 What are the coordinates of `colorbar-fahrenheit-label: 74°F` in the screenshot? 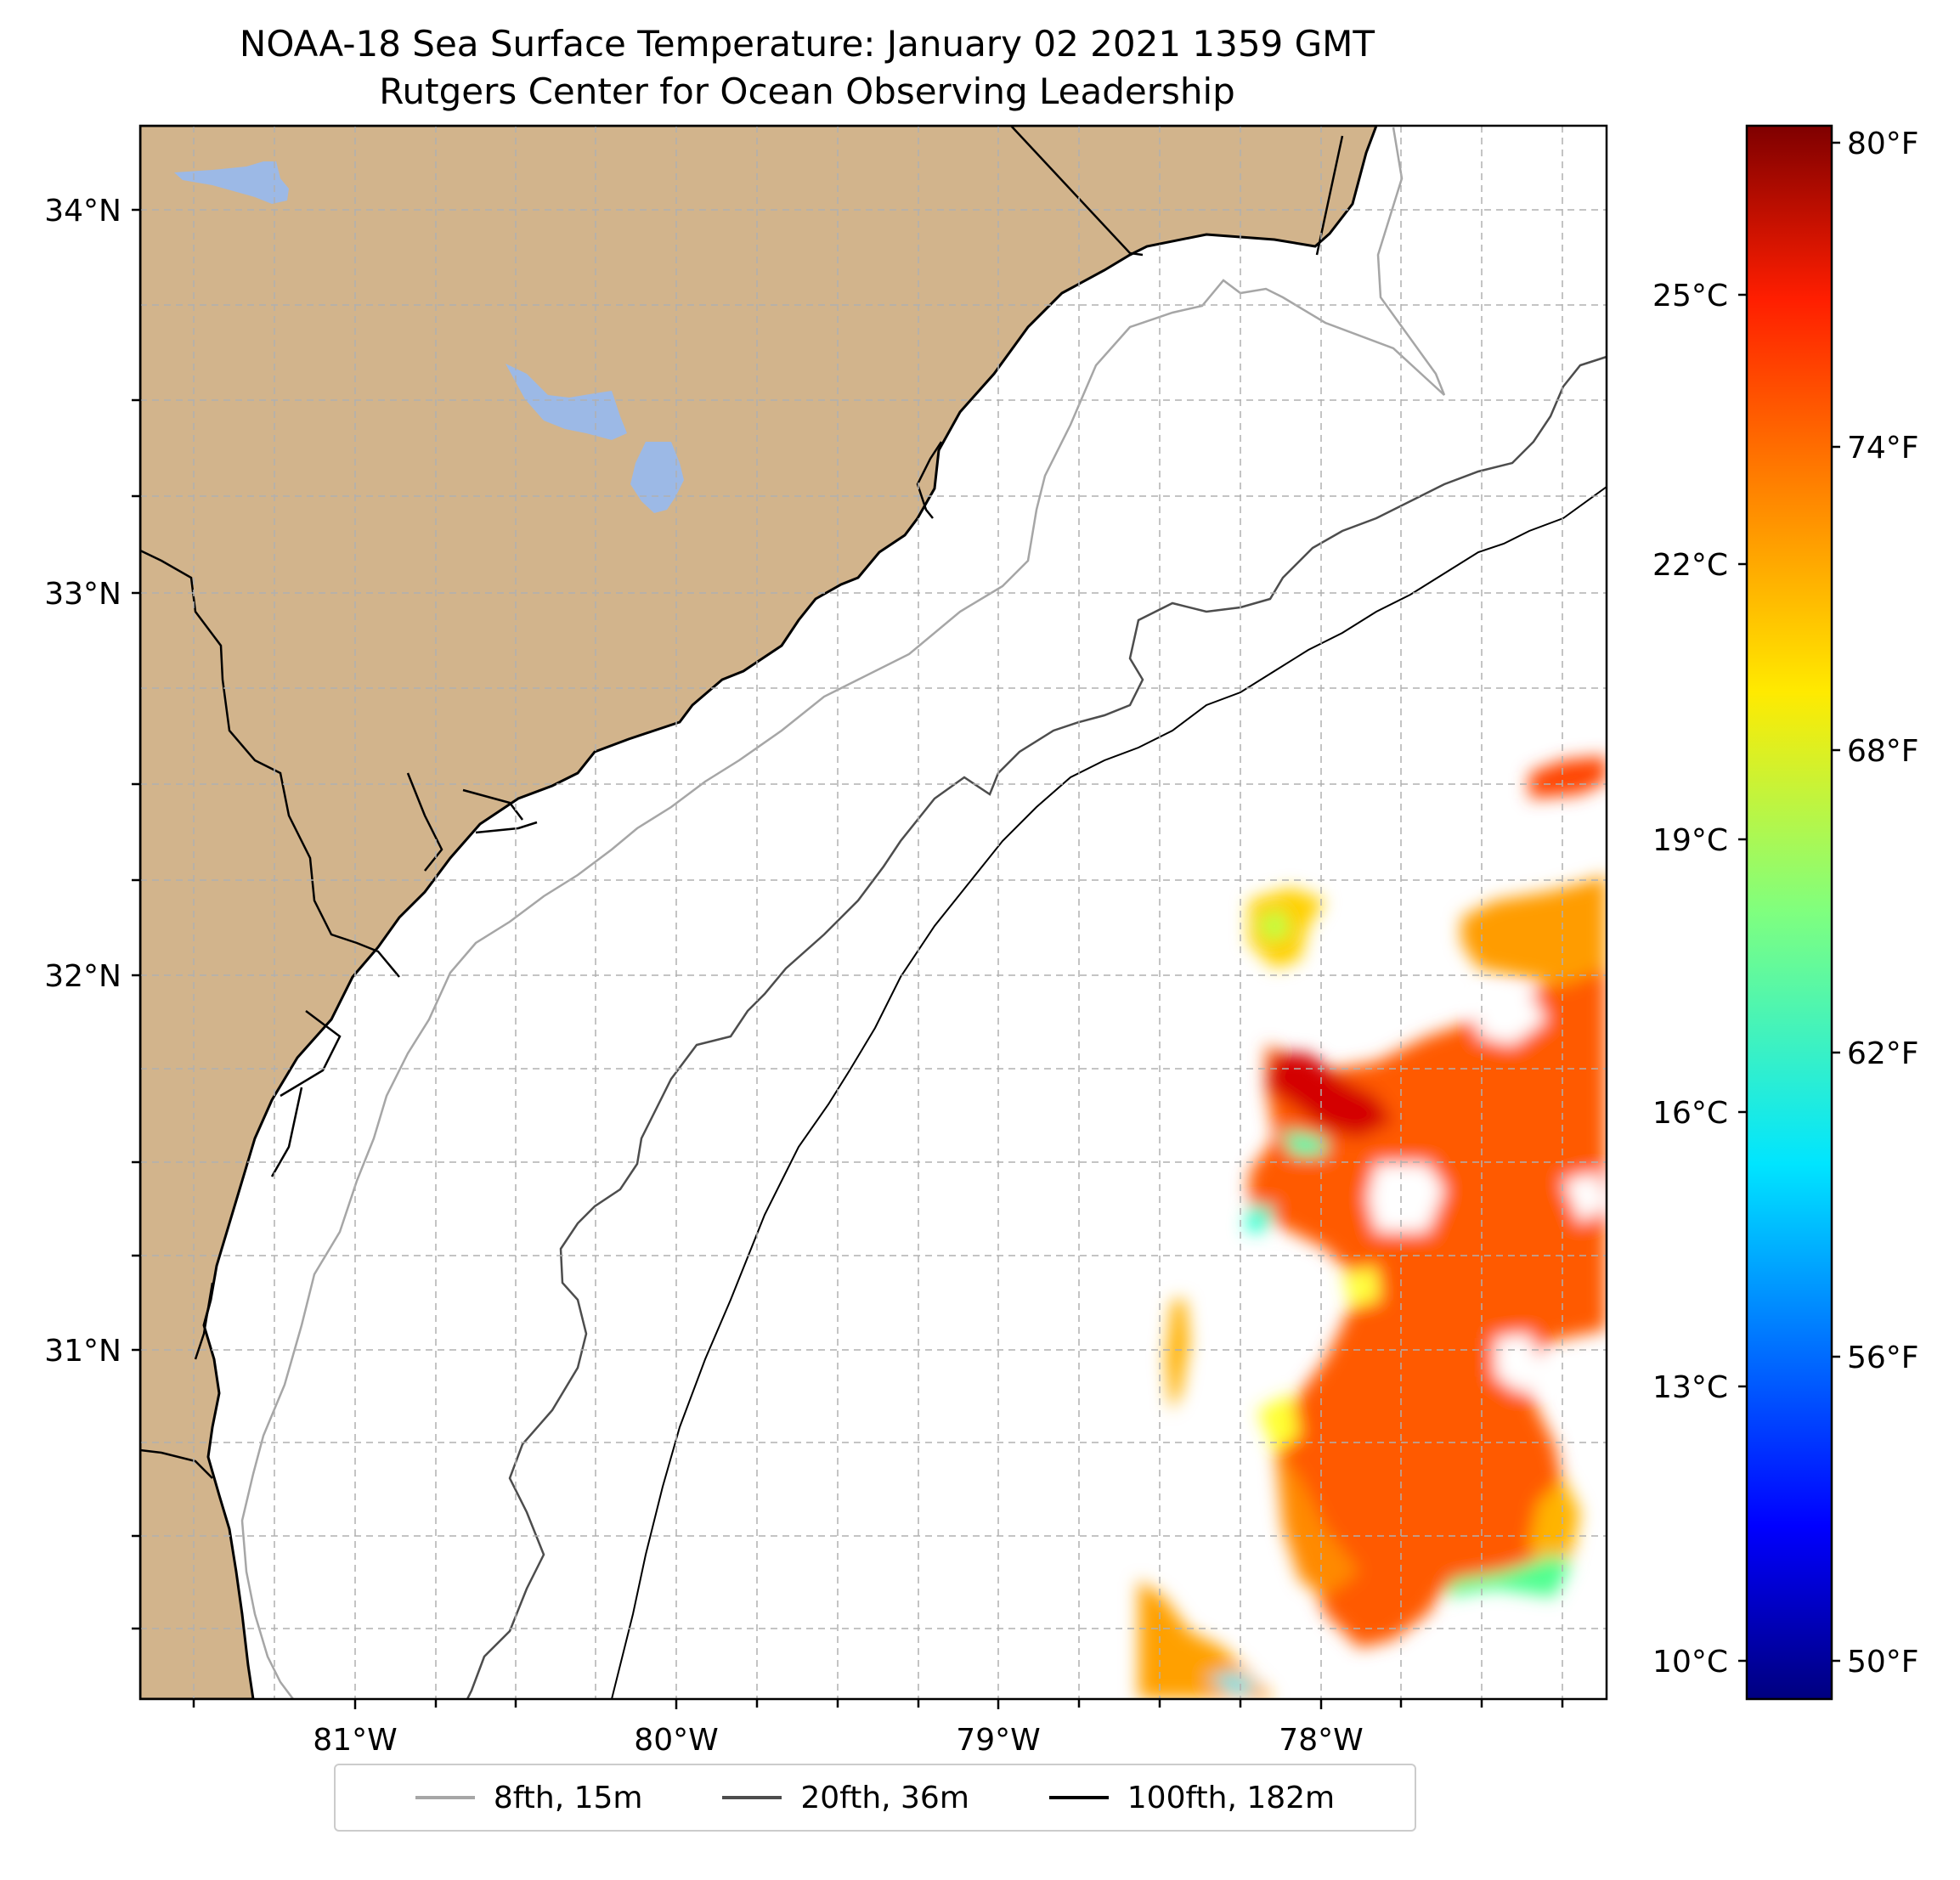 It's located at (1883, 449).